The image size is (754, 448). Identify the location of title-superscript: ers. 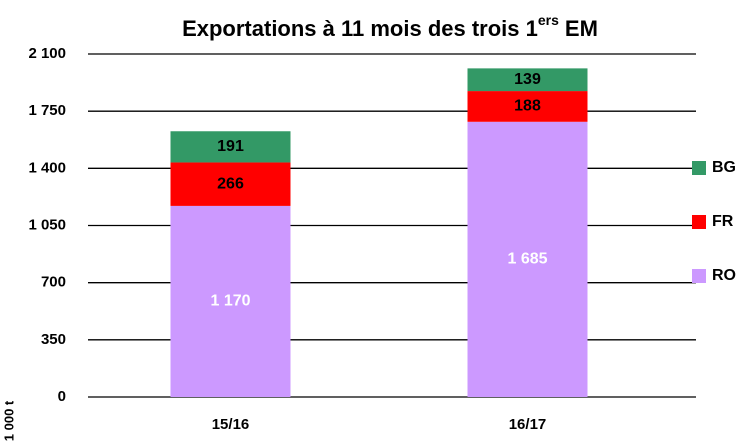
(548, 20).